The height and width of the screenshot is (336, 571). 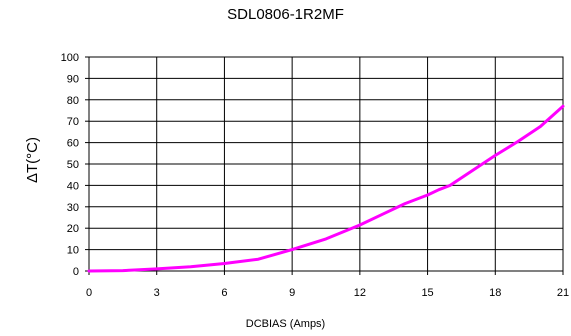 I want to click on x-tick-label: 9, so click(x=292, y=293).